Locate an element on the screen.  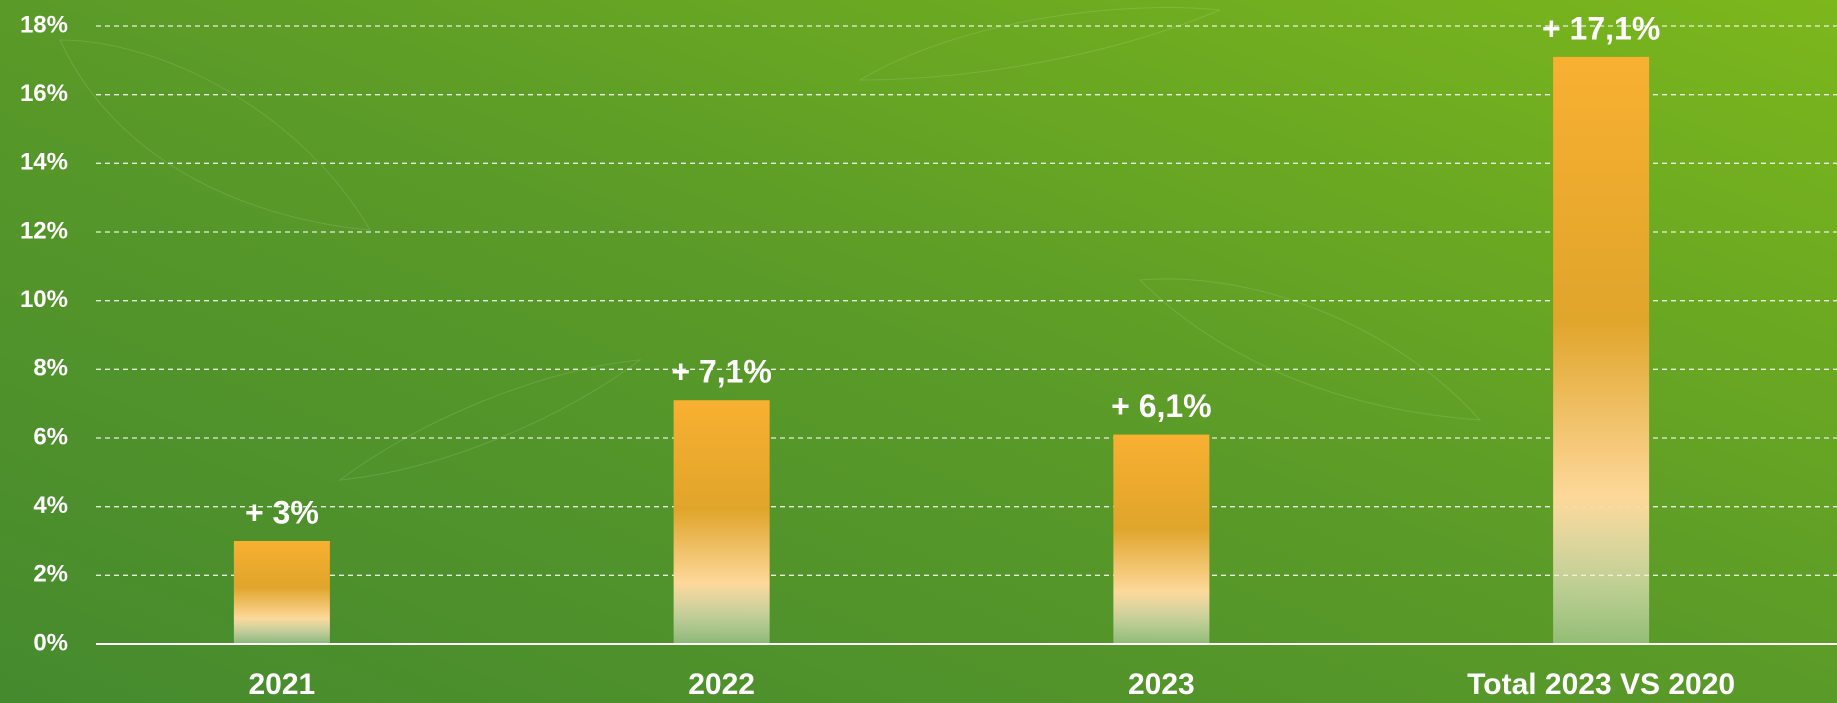
y-tick-label: 14% is located at coordinates (44, 162).